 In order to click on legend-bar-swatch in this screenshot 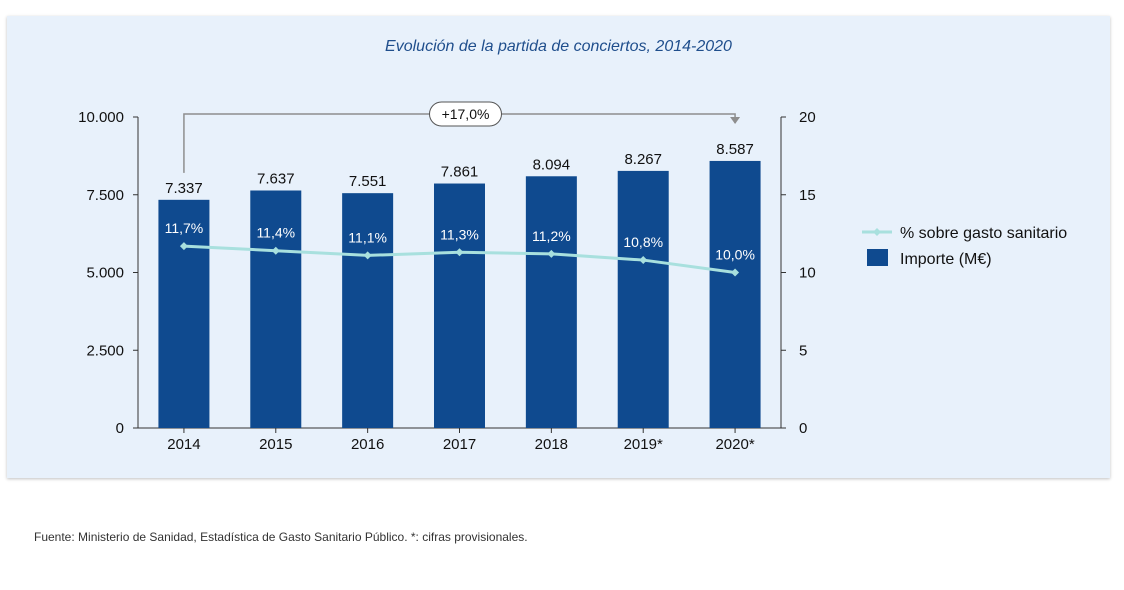, I will do `click(877, 257)`.